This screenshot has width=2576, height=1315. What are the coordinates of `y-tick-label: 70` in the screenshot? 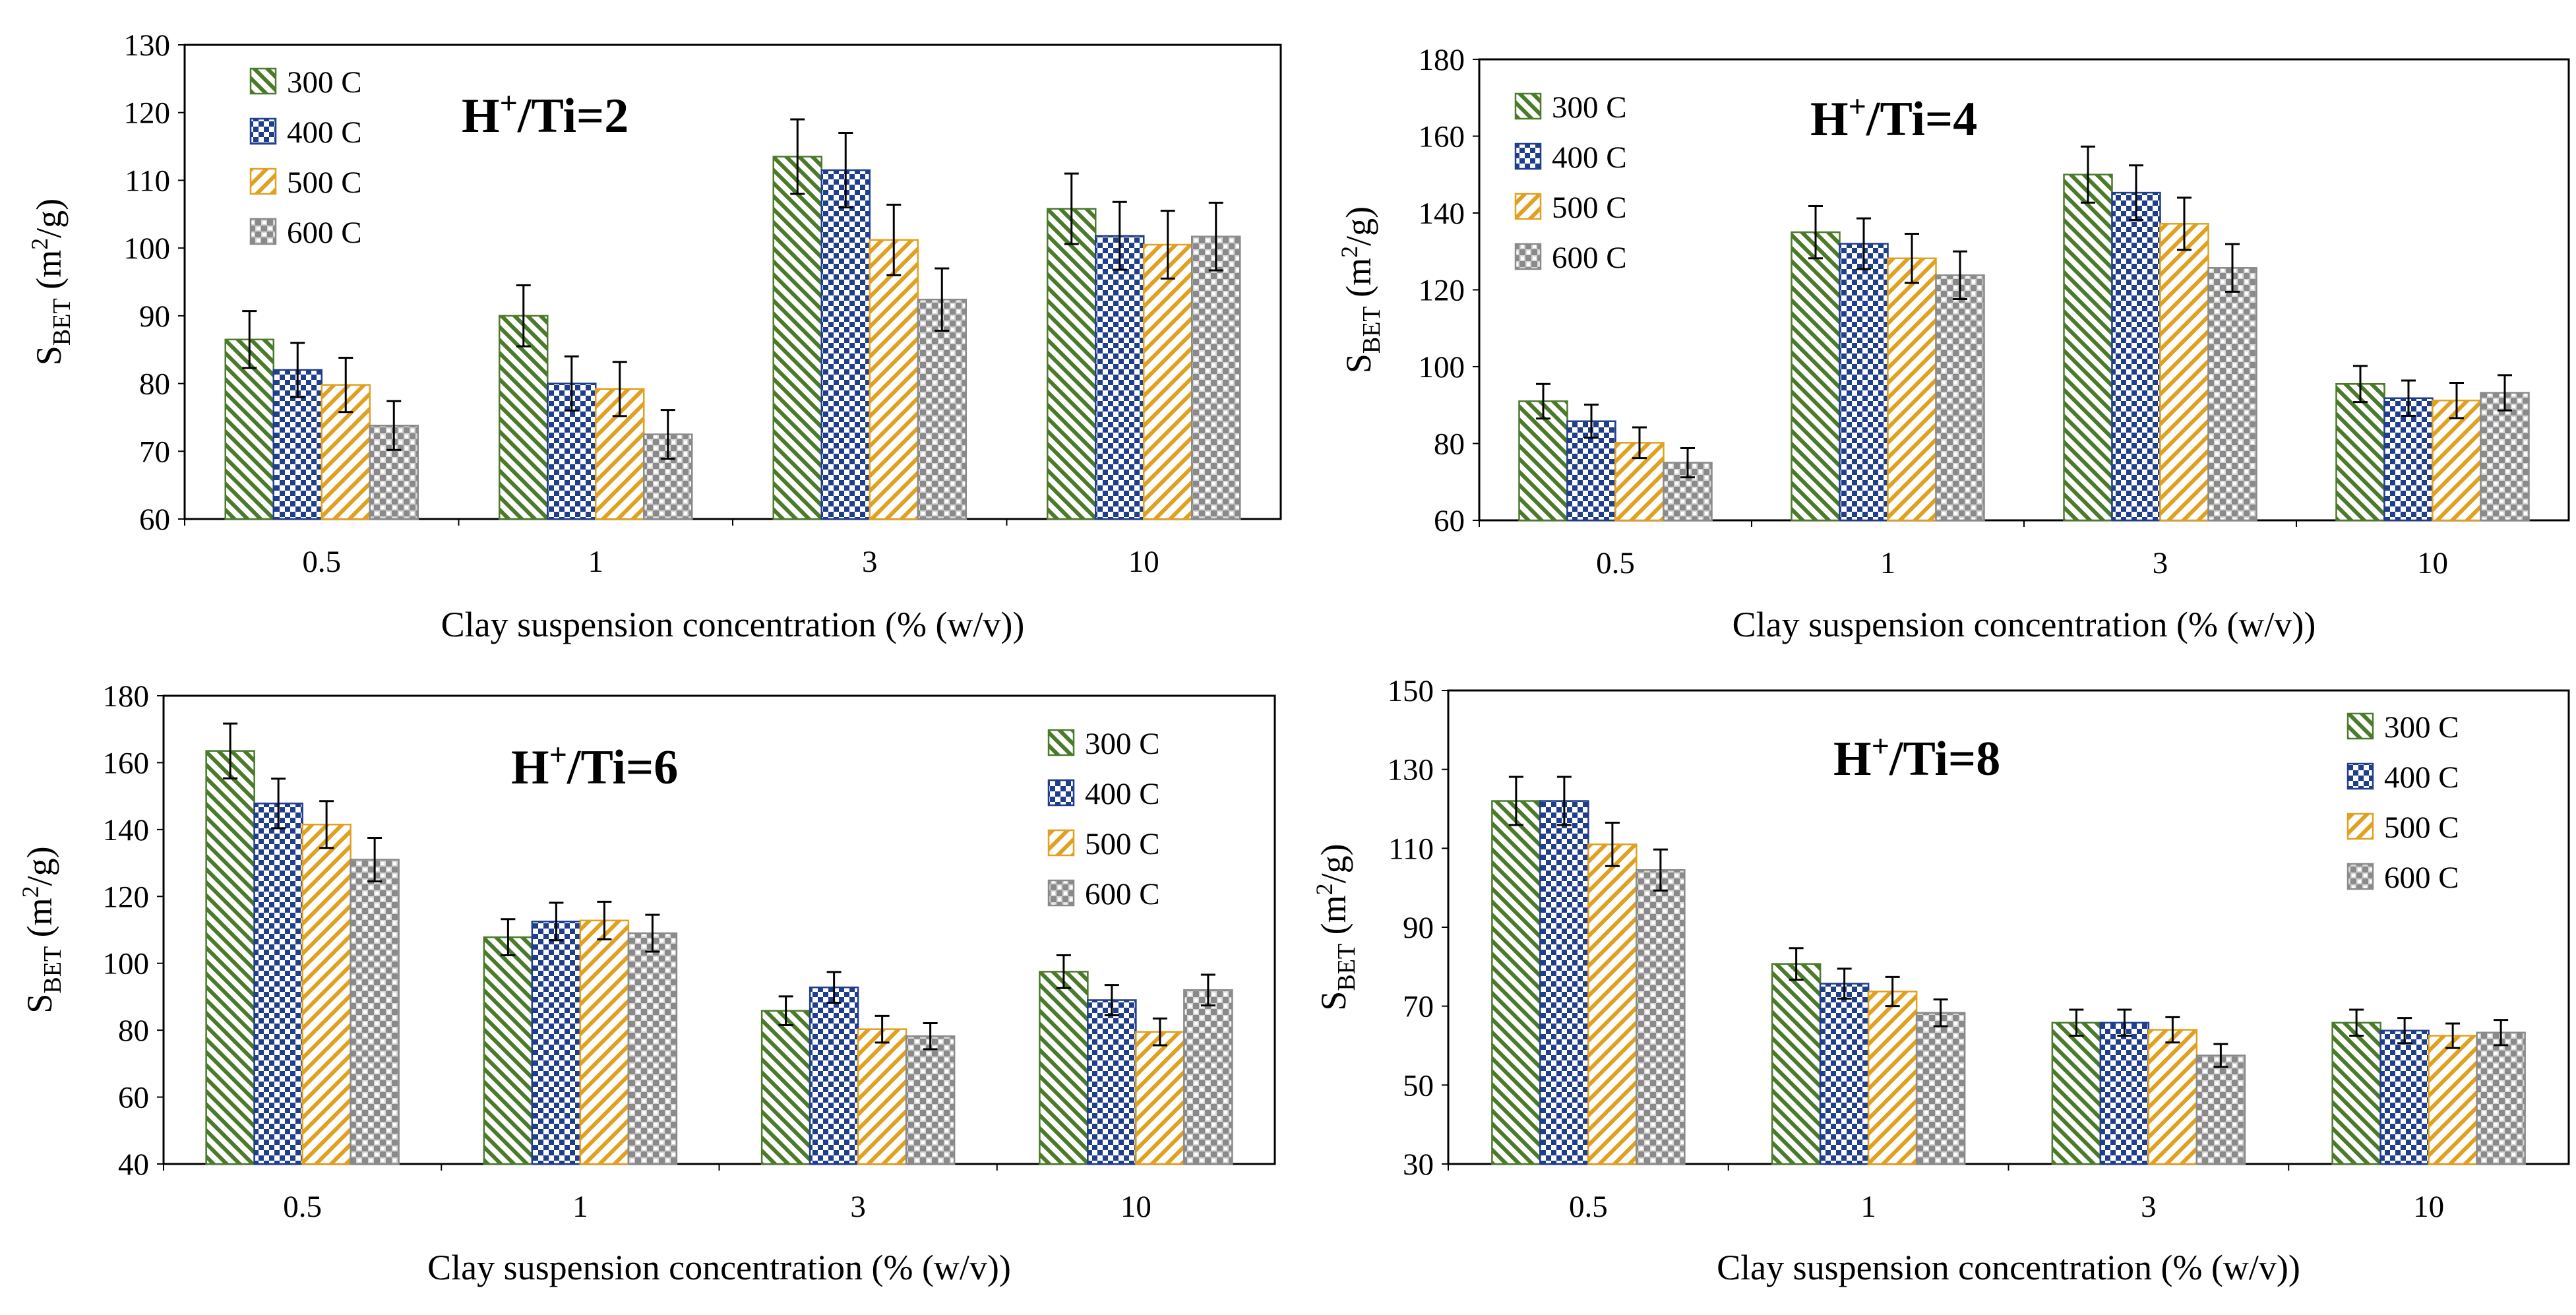 It's located at (154, 452).